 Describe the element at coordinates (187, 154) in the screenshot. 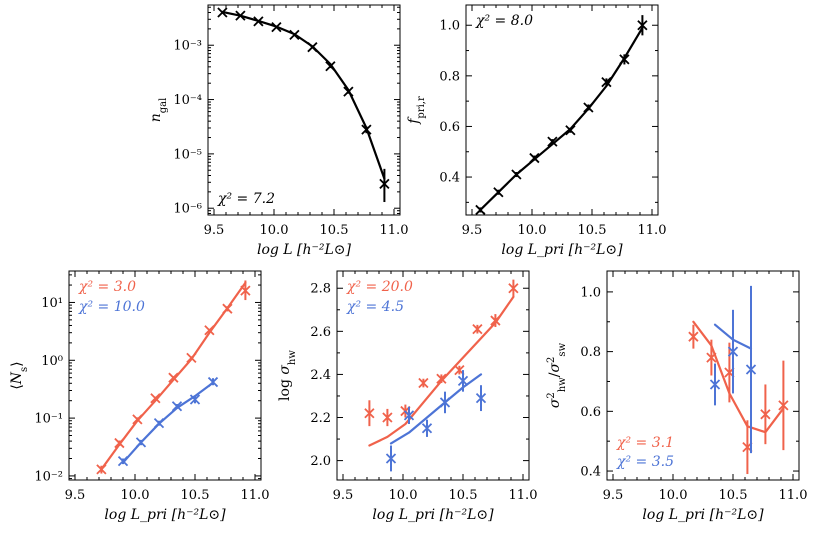

I see `y-tick-label: 10⁻⁵` at that location.